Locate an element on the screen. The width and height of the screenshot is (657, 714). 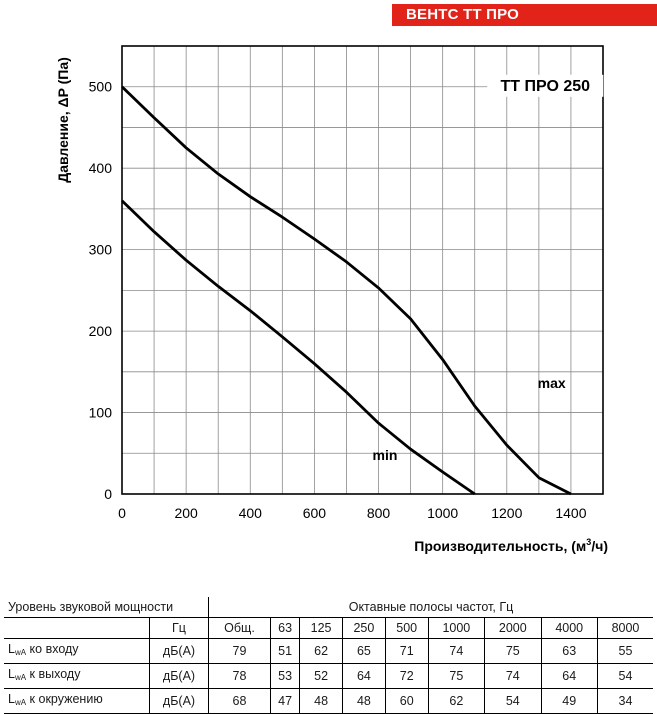
band-column-header: 250 is located at coordinates (364, 628).